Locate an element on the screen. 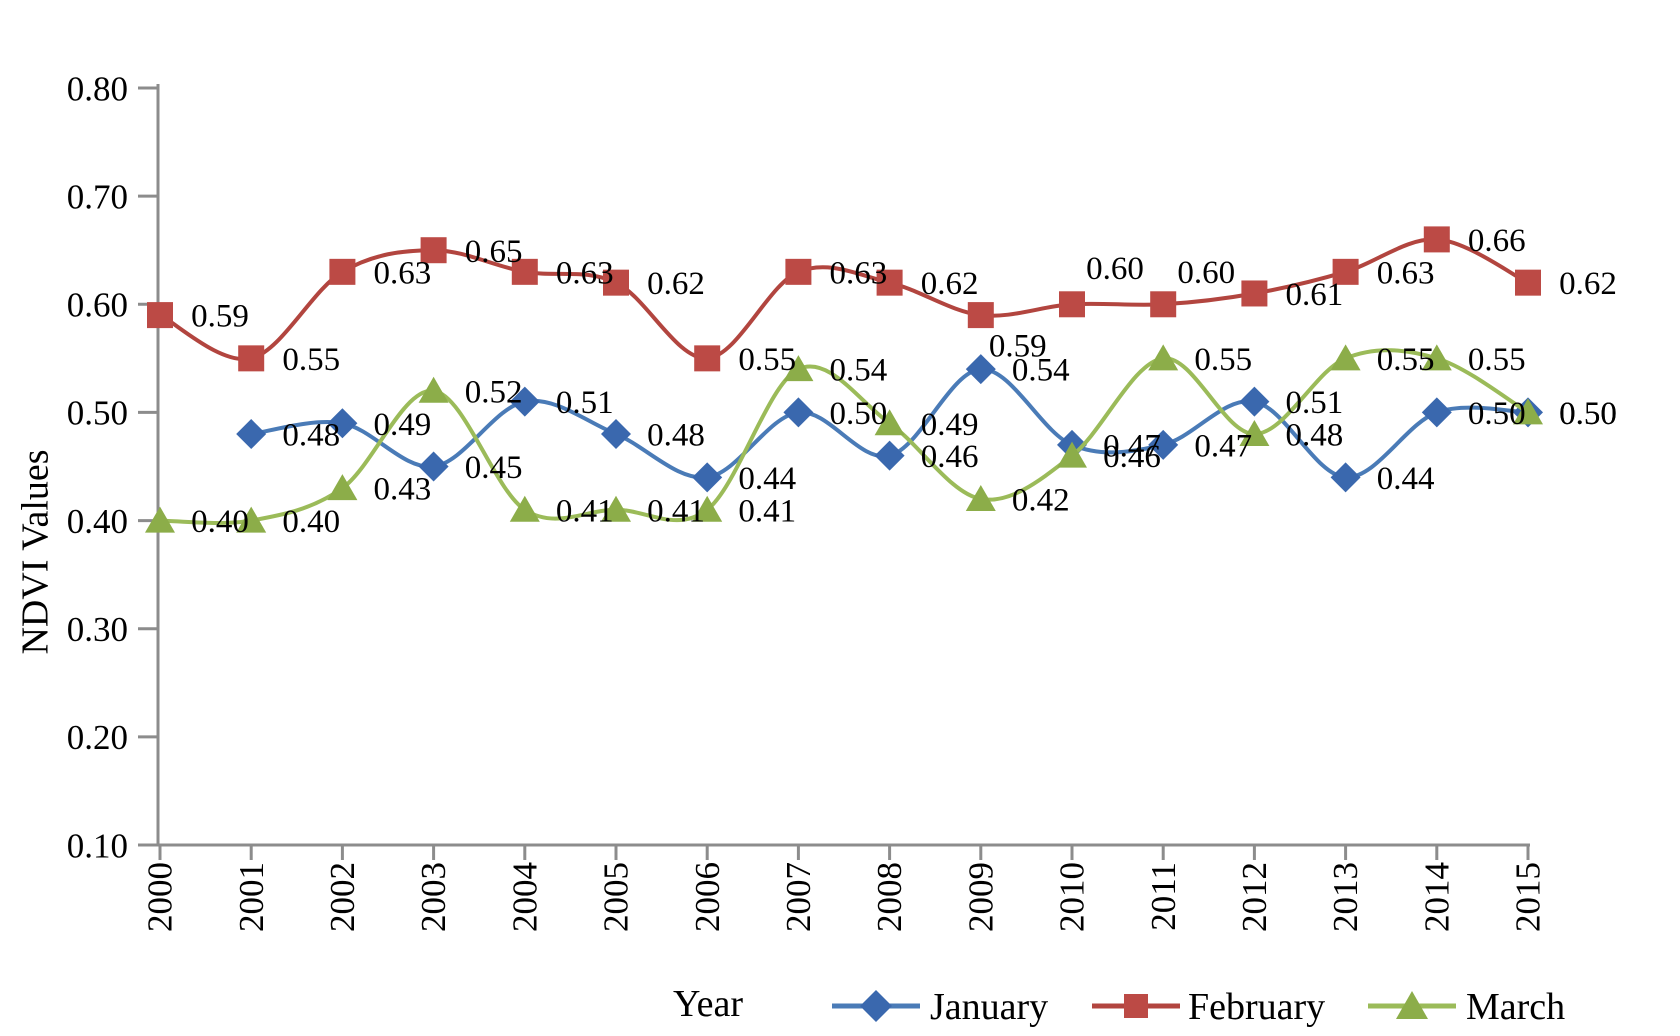 The width and height of the screenshot is (1680, 1036). legend-item-january: January is located at coordinates (940, 1007).